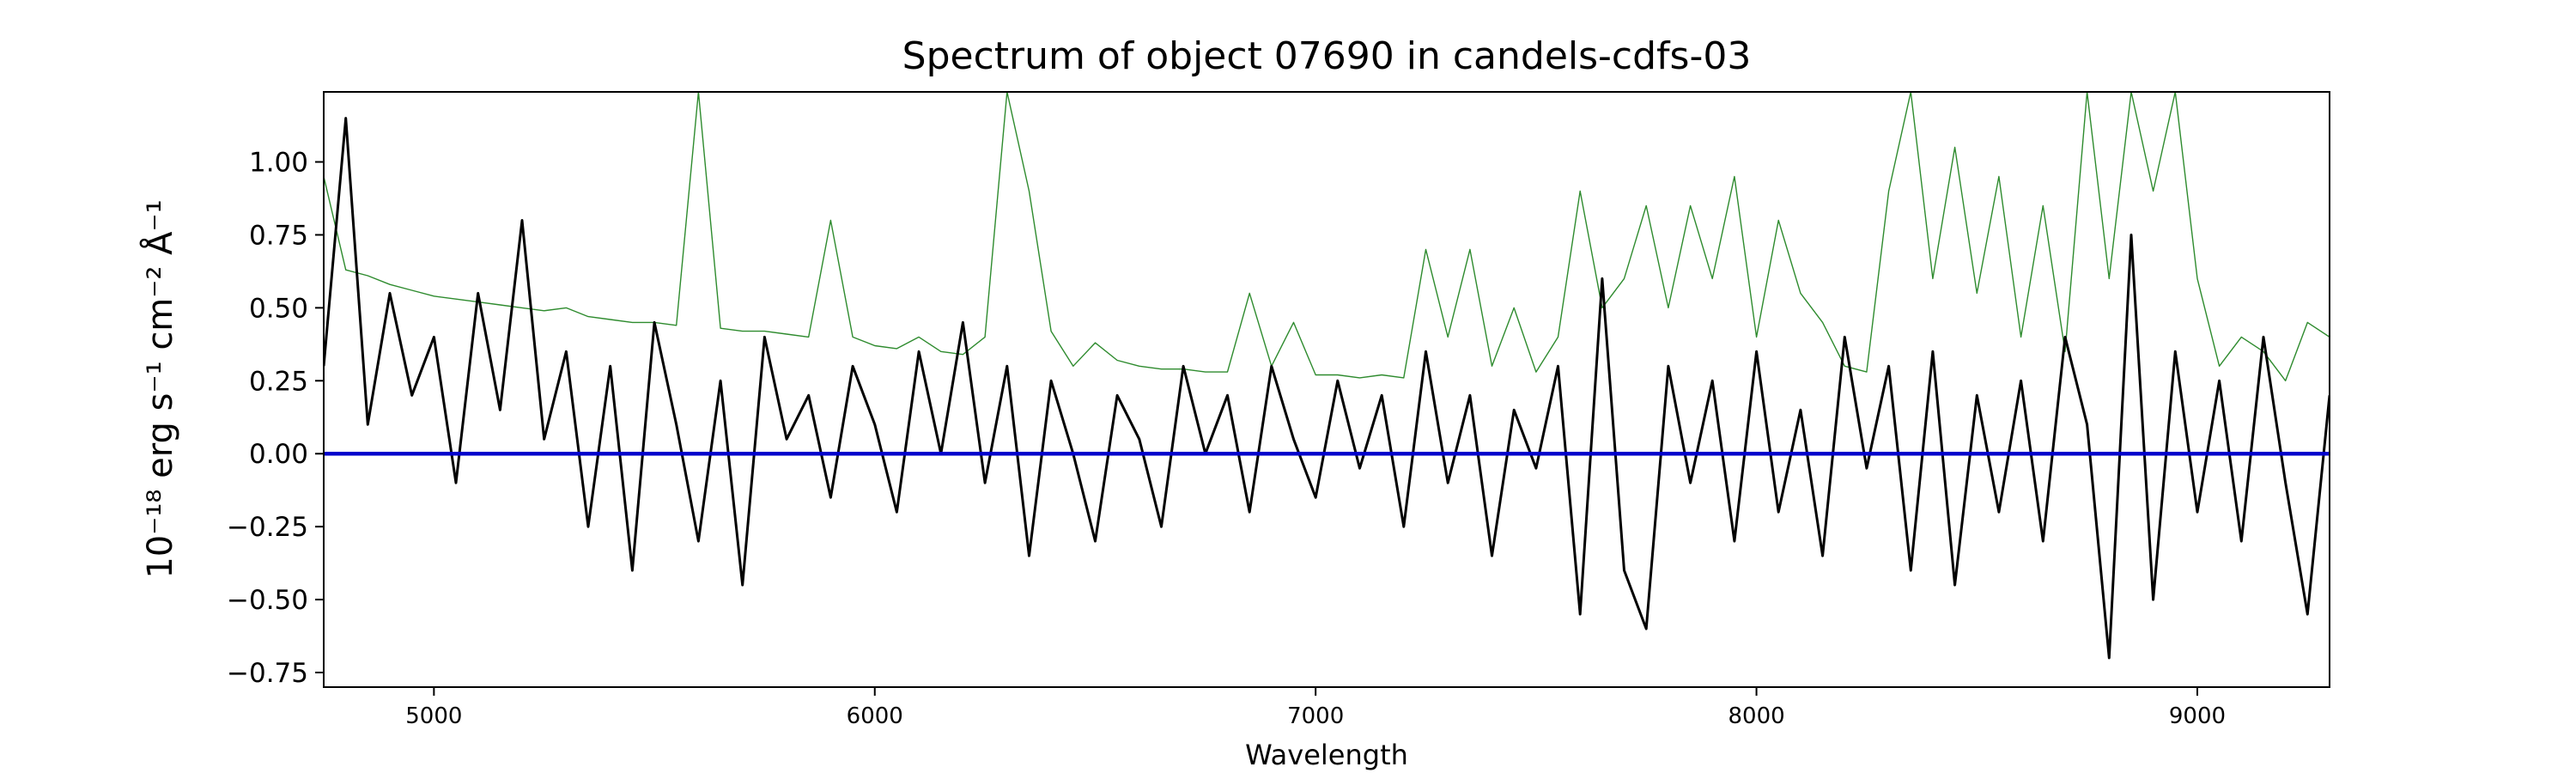  I want to click on x-tick-label: 7000, so click(1316, 716).